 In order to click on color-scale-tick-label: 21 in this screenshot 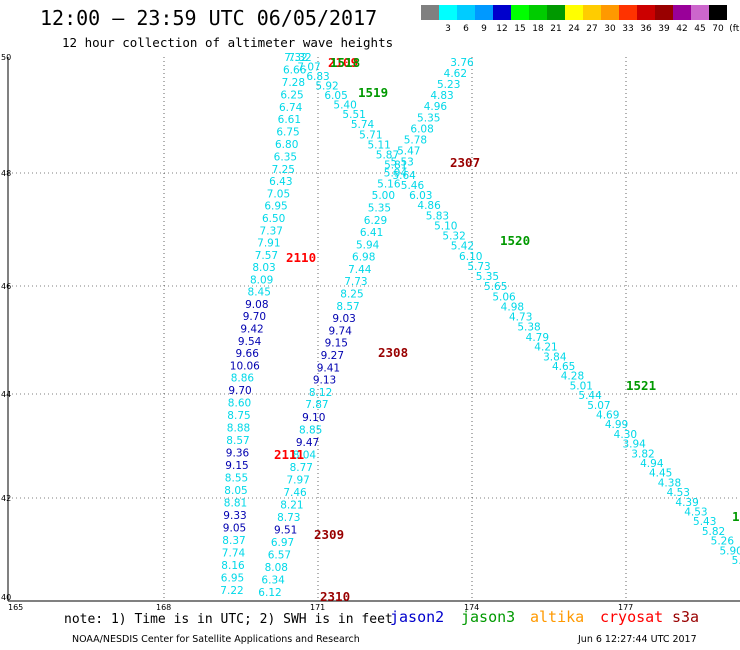, I will do `click(556, 29)`.